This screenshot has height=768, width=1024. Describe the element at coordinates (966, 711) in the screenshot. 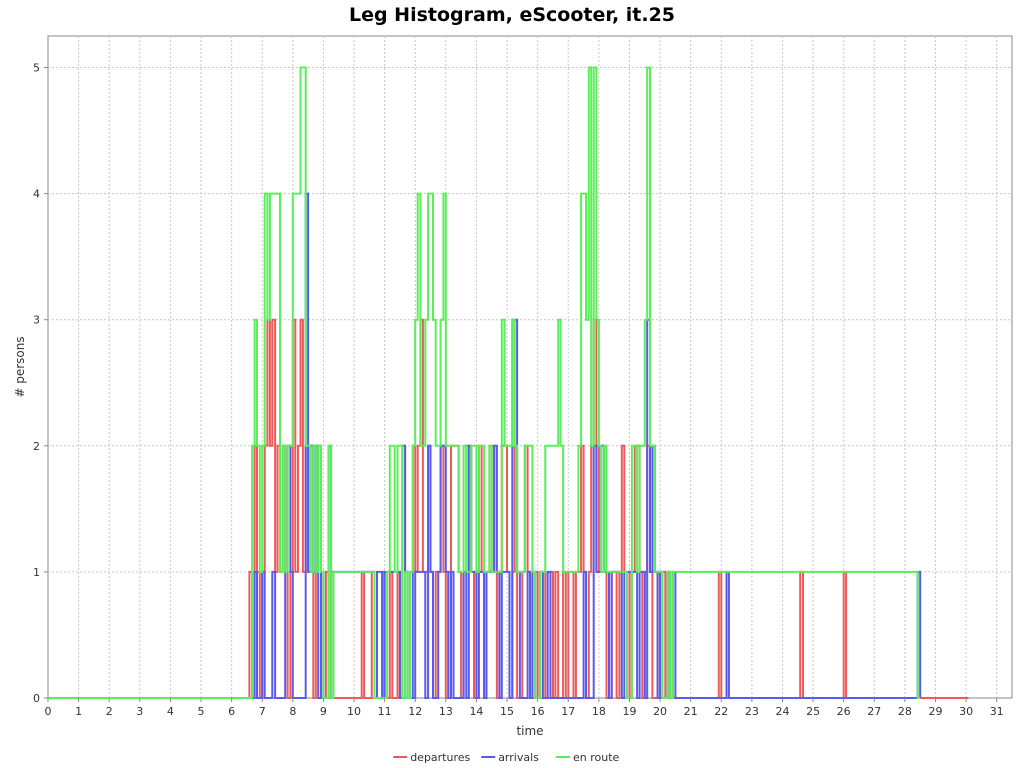

I see `x-tick-label: 30` at that location.